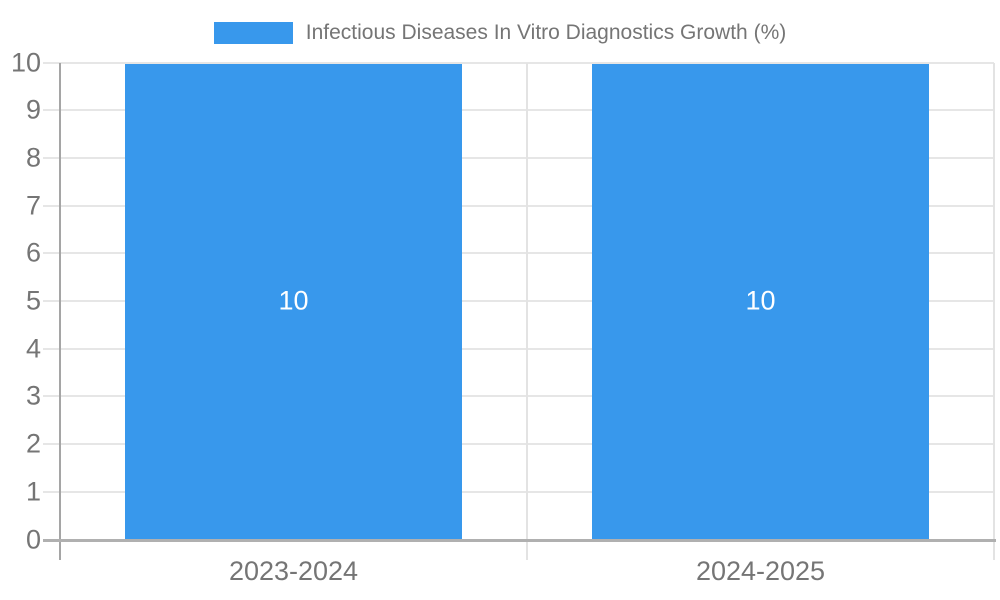  Describe the element at coordinates (33, 443) in the screenshot. I see `y-tick-label: 2` at that location.